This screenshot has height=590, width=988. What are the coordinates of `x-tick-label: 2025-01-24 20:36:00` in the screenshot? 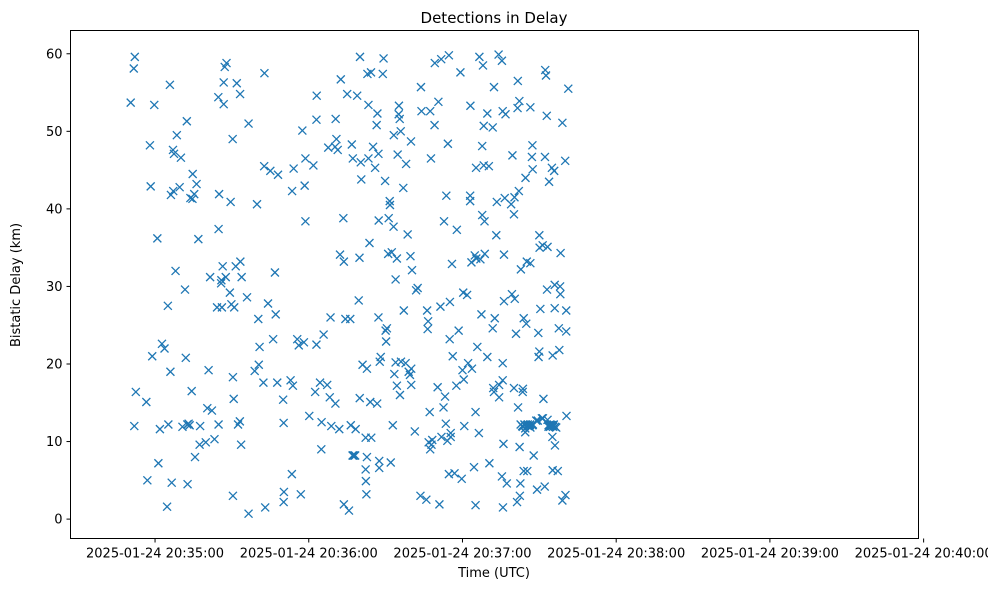 It's located at (309, 554).